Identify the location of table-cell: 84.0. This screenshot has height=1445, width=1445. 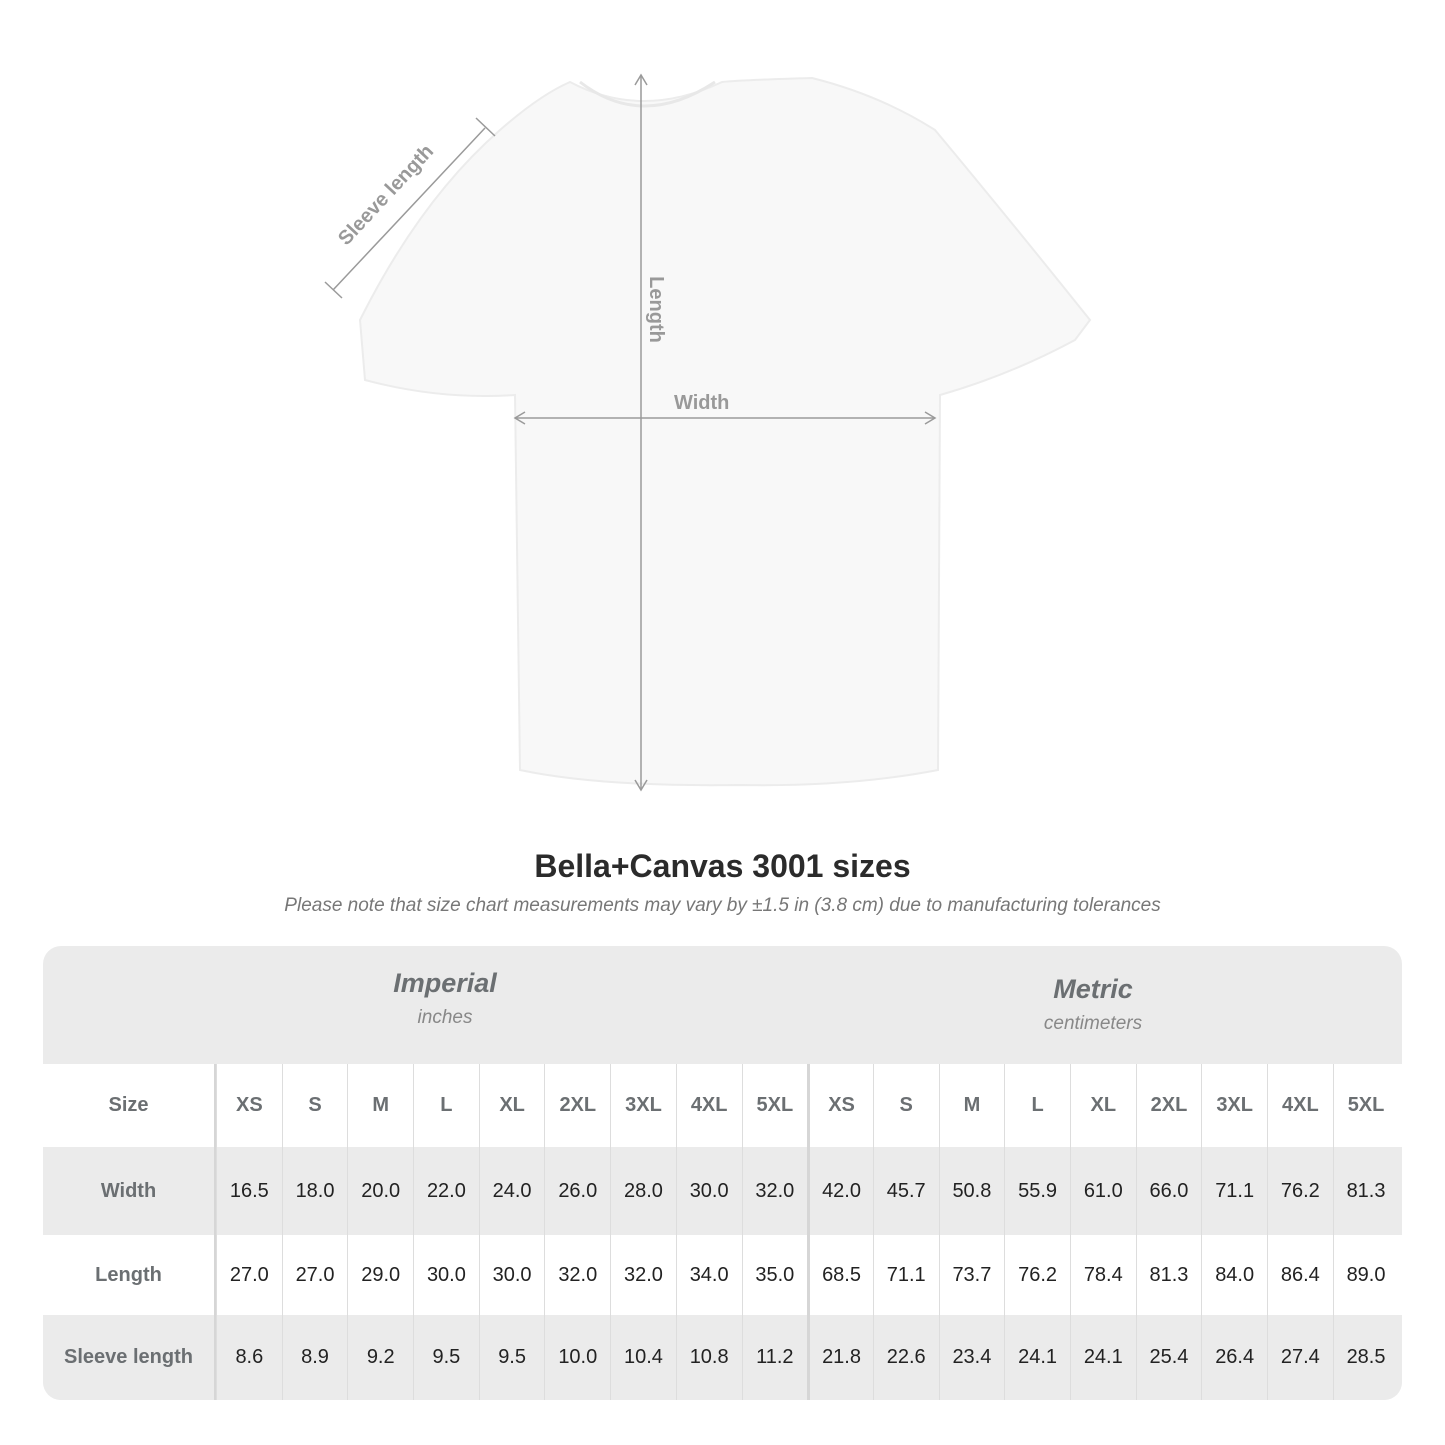
(1234, 1275).